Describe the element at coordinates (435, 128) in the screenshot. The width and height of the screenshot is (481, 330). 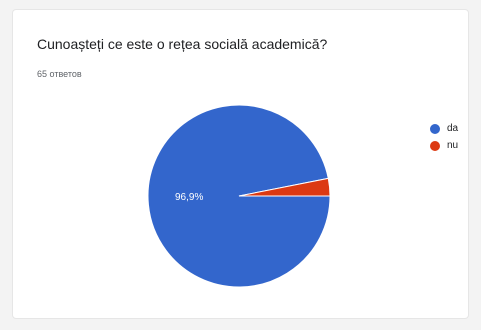
I see `legend-swatch-da` at that location.